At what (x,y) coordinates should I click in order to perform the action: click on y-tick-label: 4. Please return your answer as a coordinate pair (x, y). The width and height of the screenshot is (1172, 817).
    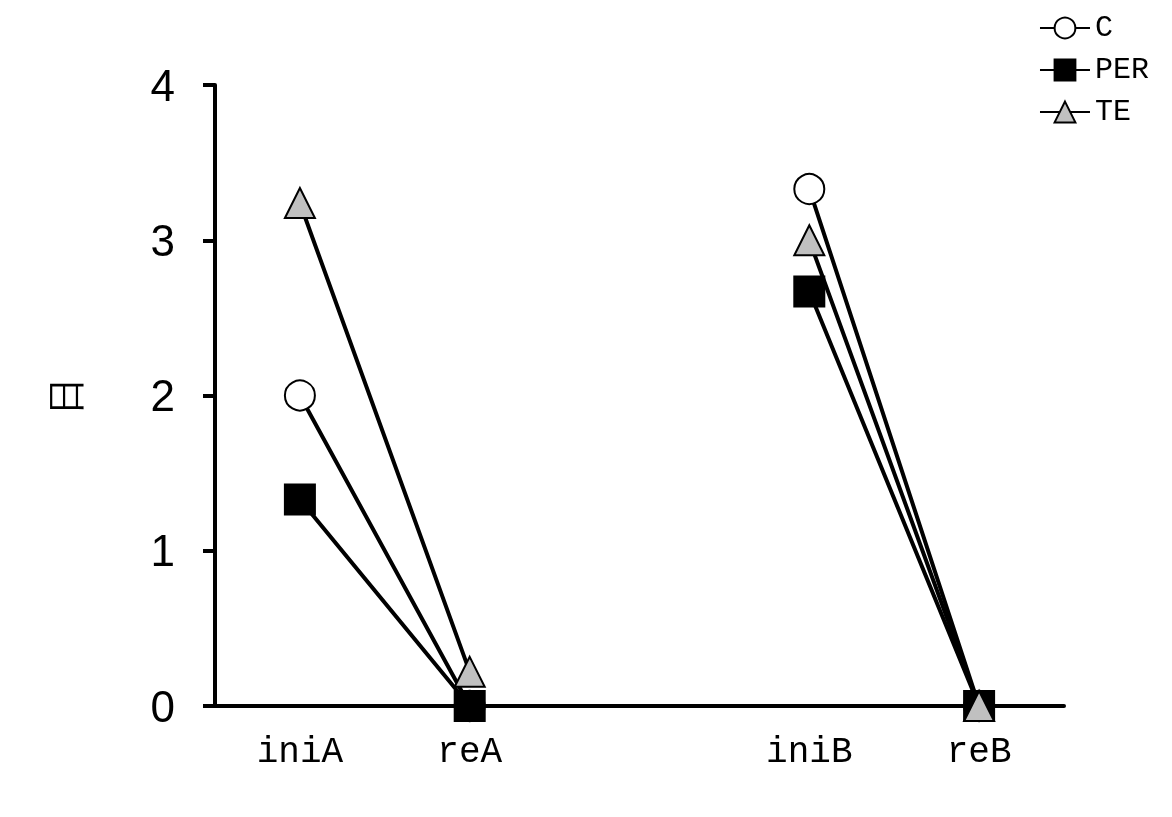
    Looking at the image, I should click on (162, 85).